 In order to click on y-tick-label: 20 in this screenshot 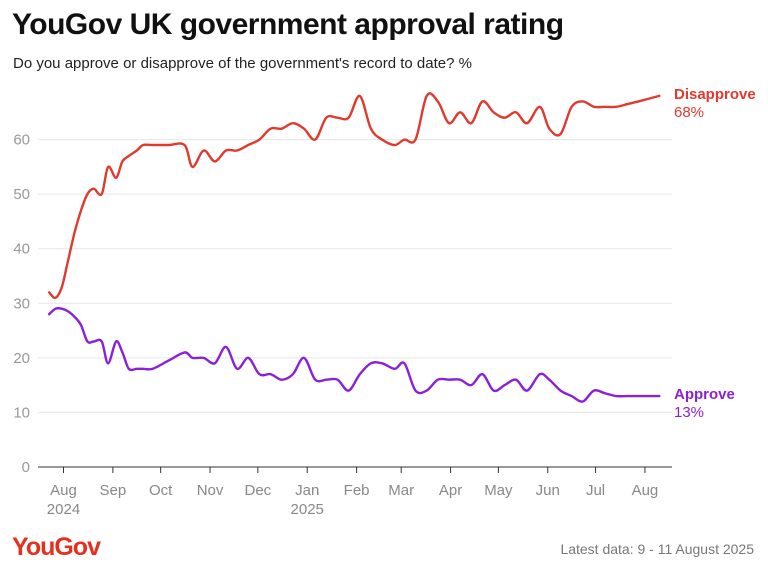, I will do `click(21, 358)`.